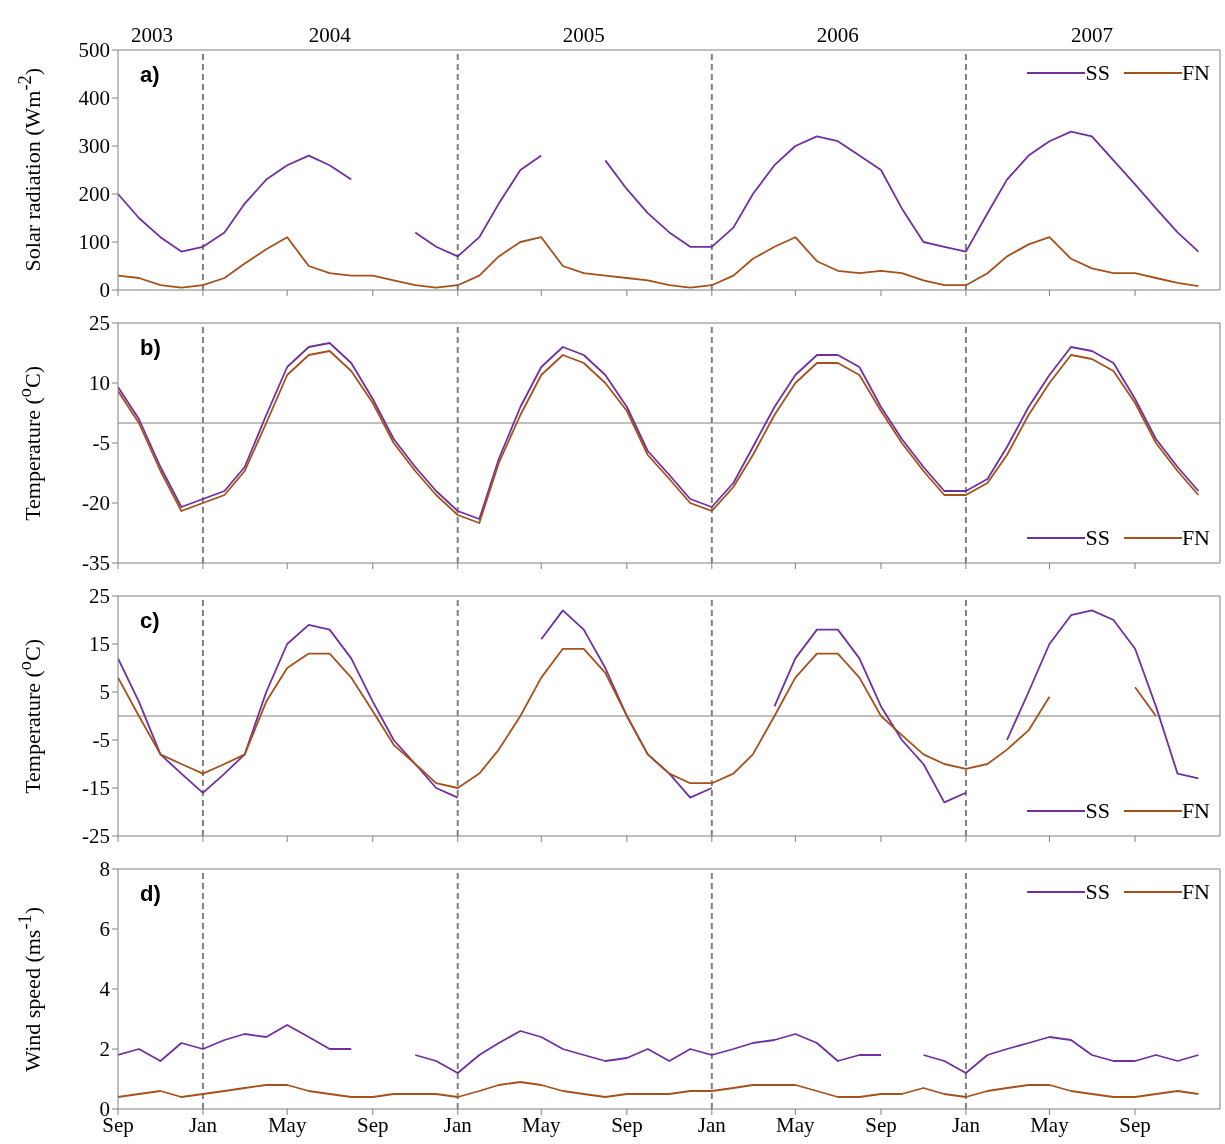 The image size is (1225, 1144). Describe the element at coordinates (94, 146) in the screenshot. I see `y-tick-label: 300` at that location.